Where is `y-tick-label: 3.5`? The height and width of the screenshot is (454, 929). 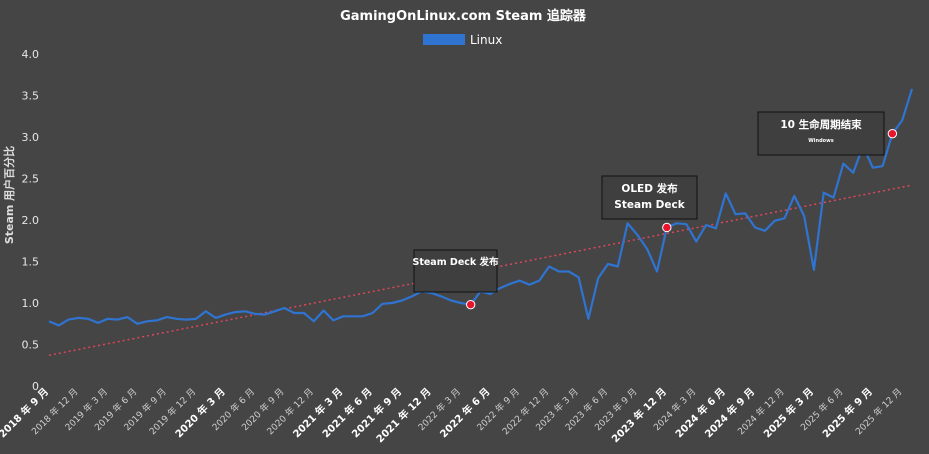
y-tick-label: 3.5 is located at coordinates (31, 96).